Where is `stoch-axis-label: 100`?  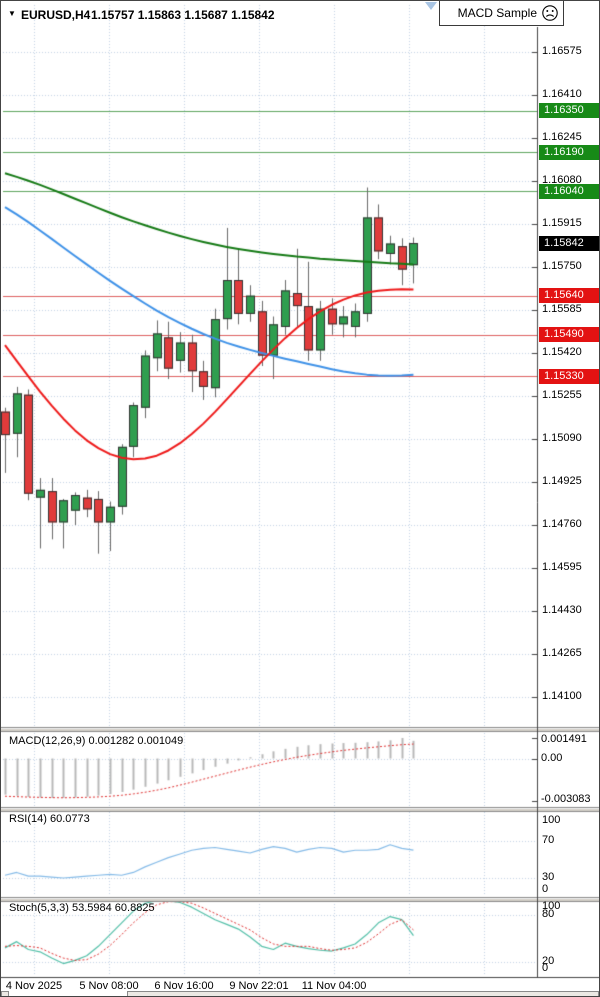
stoch-axis-label: 100 is located at coordinates (551, 906).